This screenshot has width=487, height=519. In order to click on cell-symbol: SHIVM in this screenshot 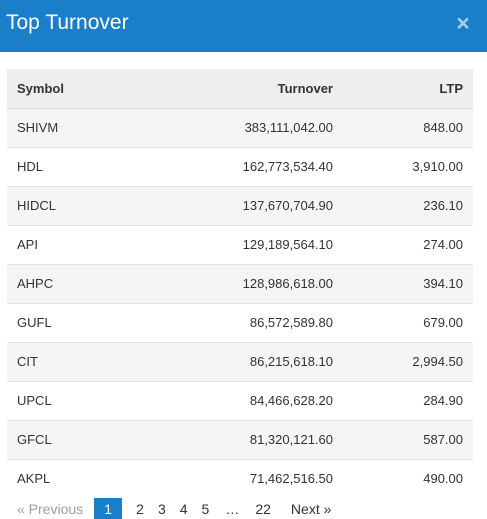, I will do `click(38, 127)`.